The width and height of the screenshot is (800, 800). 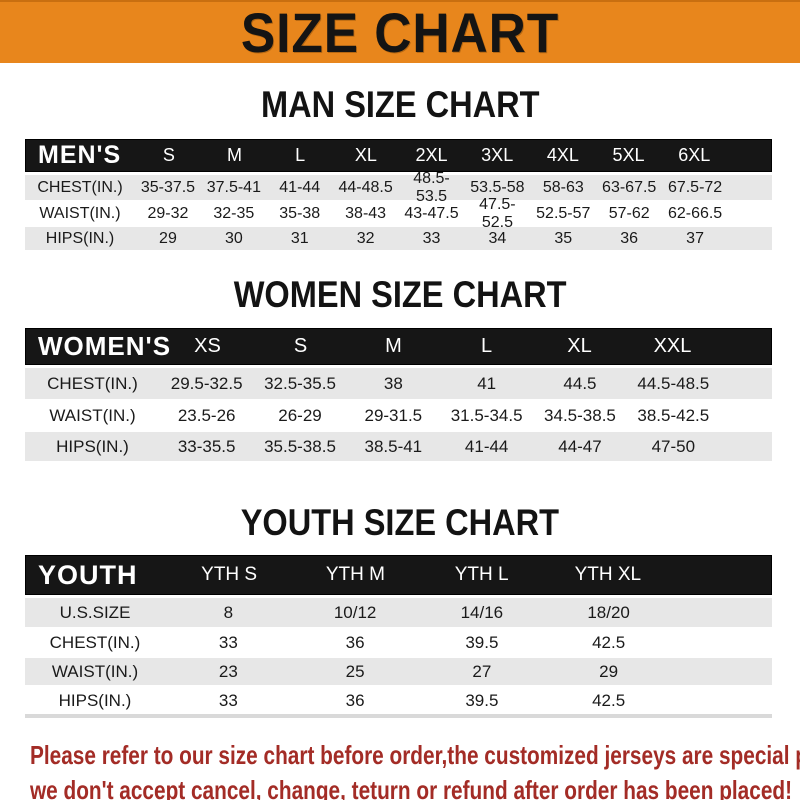 I want to click on table-cell: 44.5-48.5, so click(x=673, y=383).